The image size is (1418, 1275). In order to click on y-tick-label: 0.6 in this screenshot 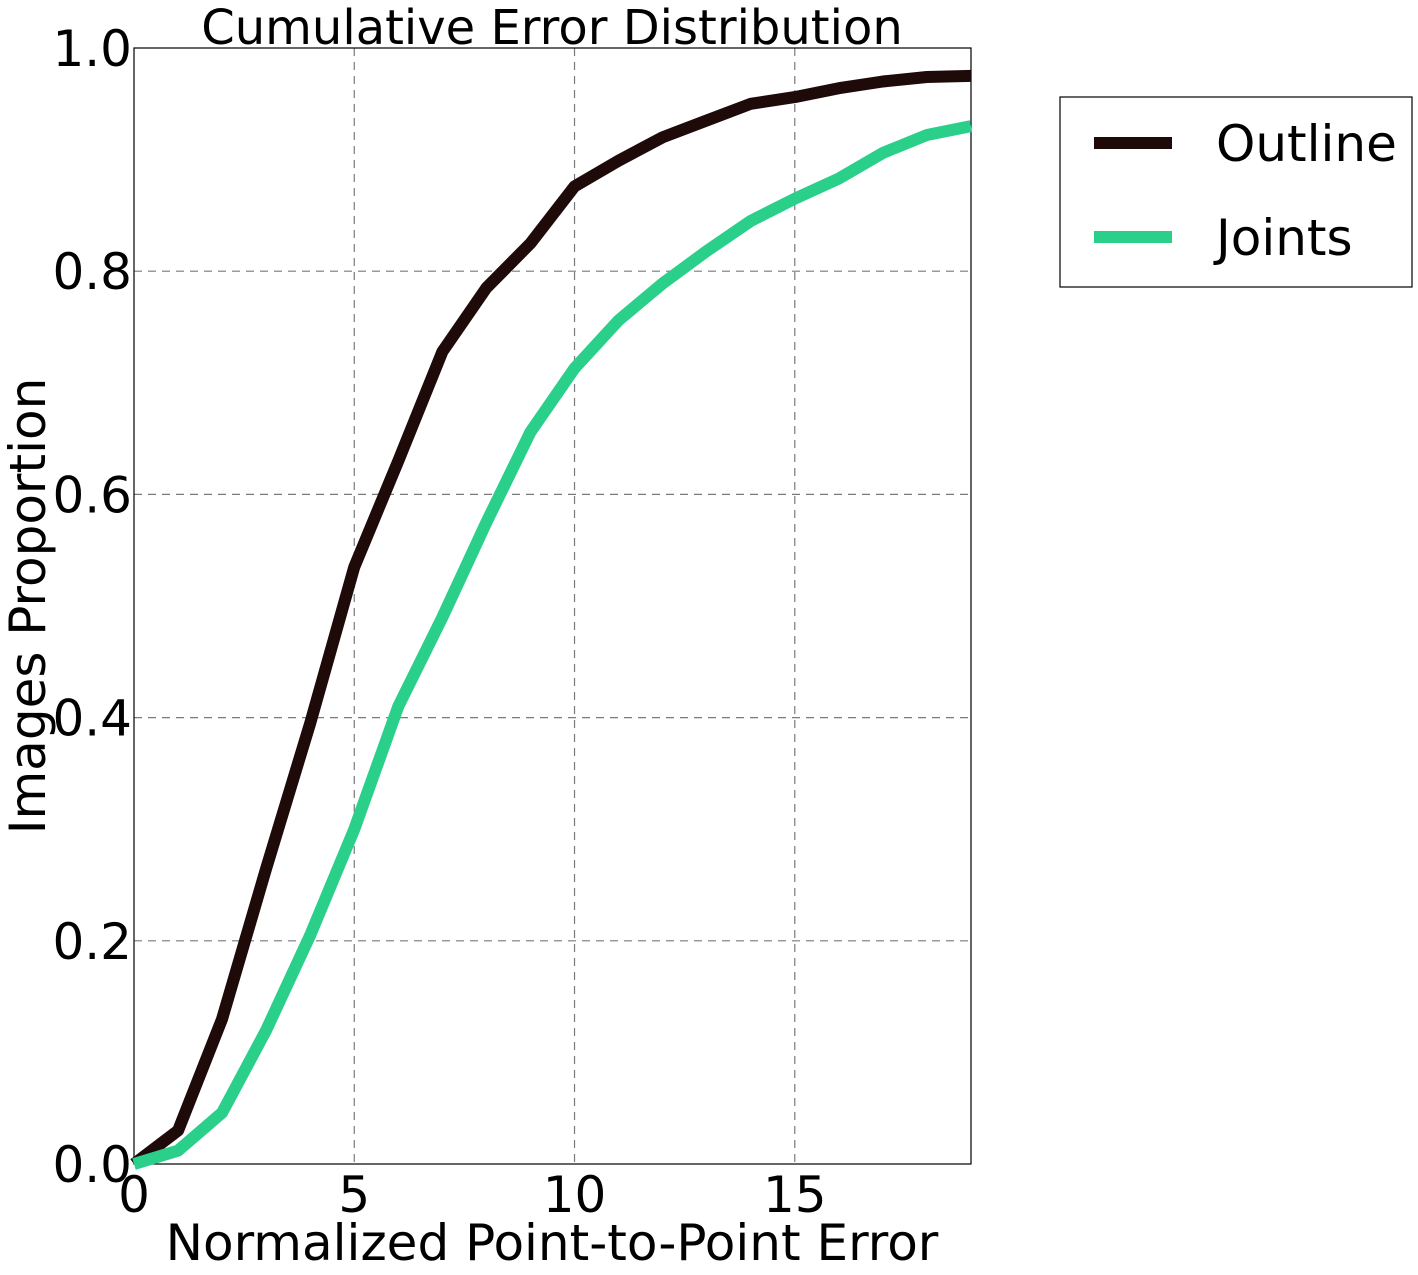, I will do `click(92, 495)`.